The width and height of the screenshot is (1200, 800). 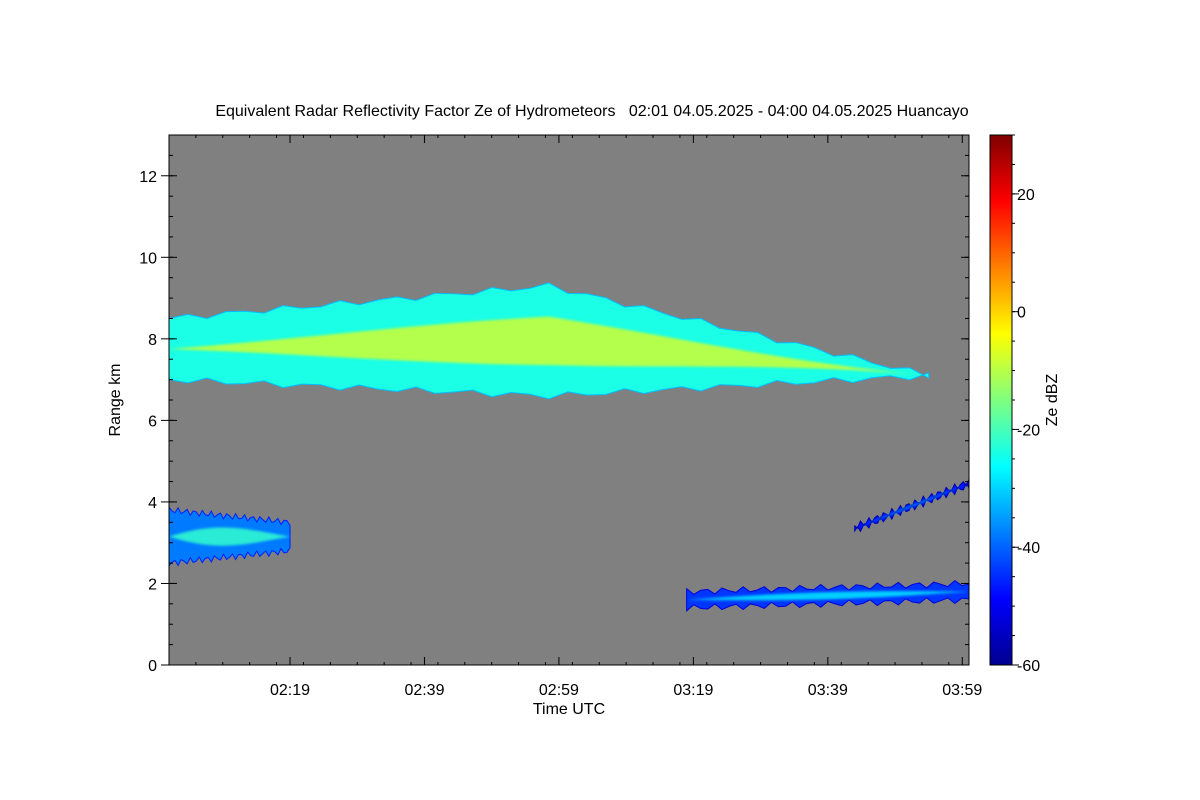 I want to click on colorbar-axis: -60 -40 -20 0 20, so click(x=1026, y=404).